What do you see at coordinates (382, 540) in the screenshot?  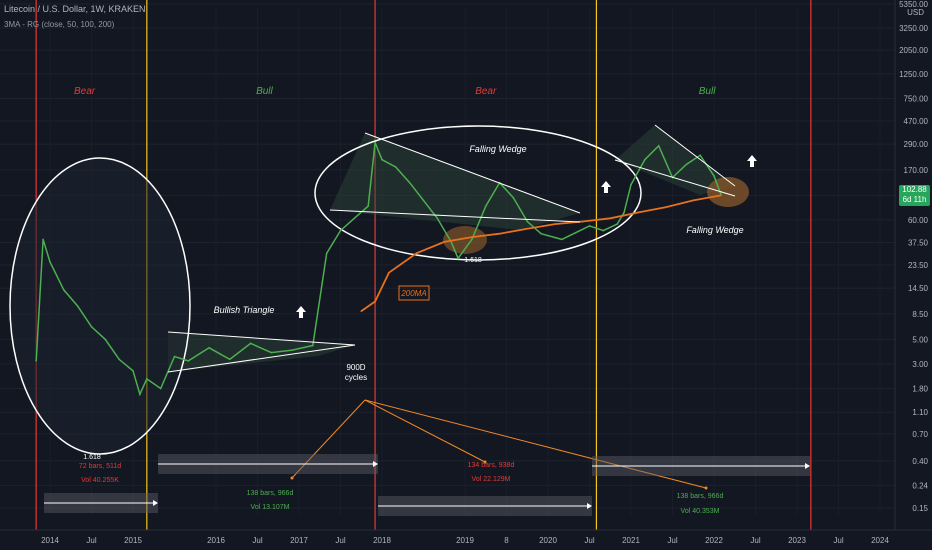 I see `x-tick-label: 2018` at bounding box center [382, 540].